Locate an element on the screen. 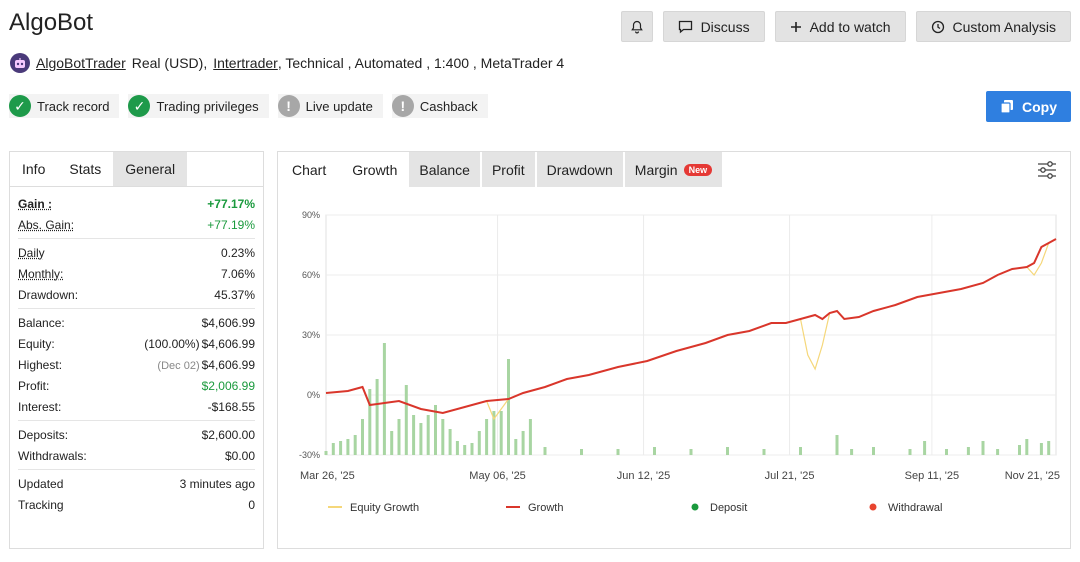 Image resolution: width=1080 pixels, height=562 pixels. analysis-label: Custom Analysis is located at coordinates (1004, 26).